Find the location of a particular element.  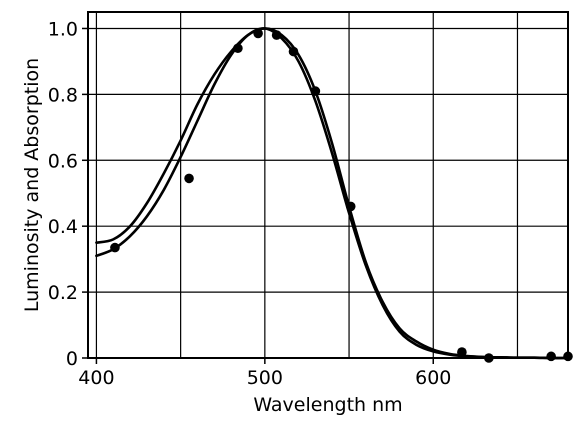

y-tick-label: 1.0 is located at coordinates (63, 29).